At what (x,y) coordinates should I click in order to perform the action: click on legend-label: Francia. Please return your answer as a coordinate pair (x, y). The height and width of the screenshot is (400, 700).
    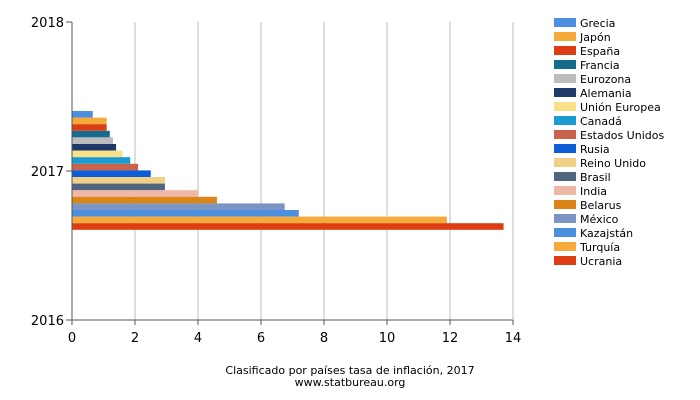
    Looking at the image, I should click on (600, 65).